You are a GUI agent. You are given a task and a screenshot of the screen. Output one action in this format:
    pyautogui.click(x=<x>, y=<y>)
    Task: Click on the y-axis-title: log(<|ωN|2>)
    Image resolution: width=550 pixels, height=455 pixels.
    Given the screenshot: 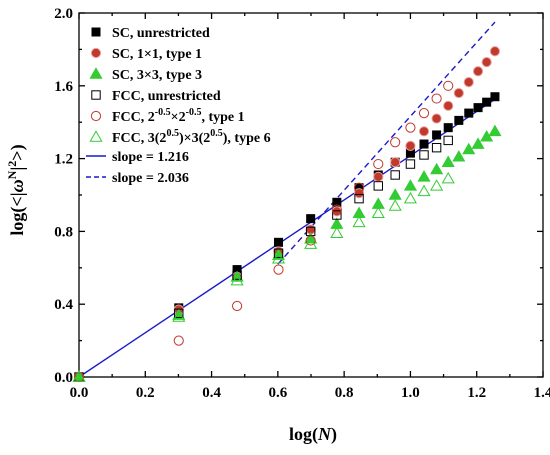 What is the action you would take?
    pyautogui.click(x=16, y=189)
    